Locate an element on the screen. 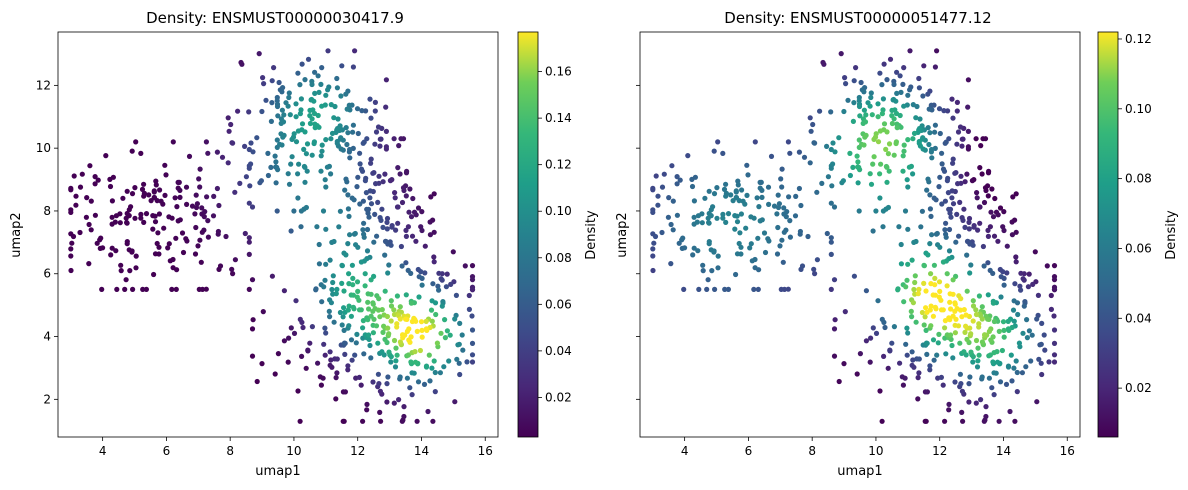  colorbar is located at coordinates (1108, 234).